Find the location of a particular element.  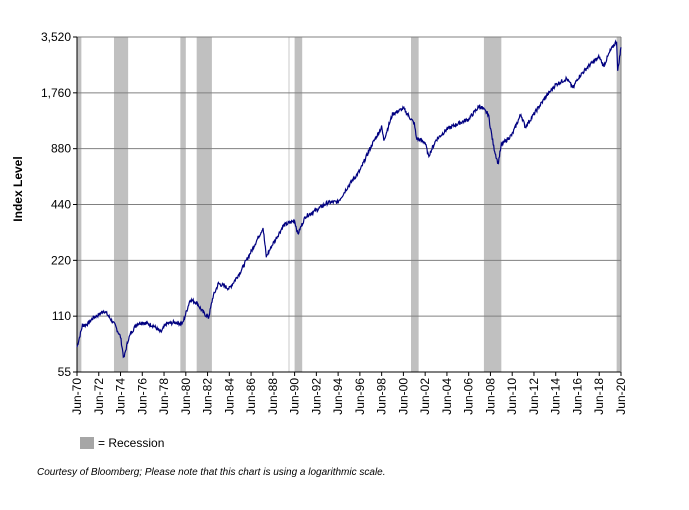

y-tick-label: 110 is located at coordinates (61, 316).